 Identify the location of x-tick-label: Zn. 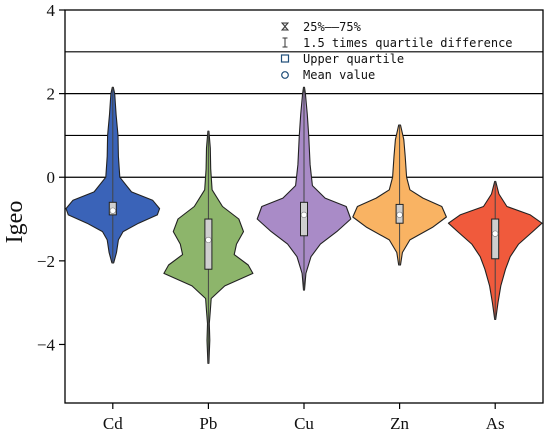
(399, 423).